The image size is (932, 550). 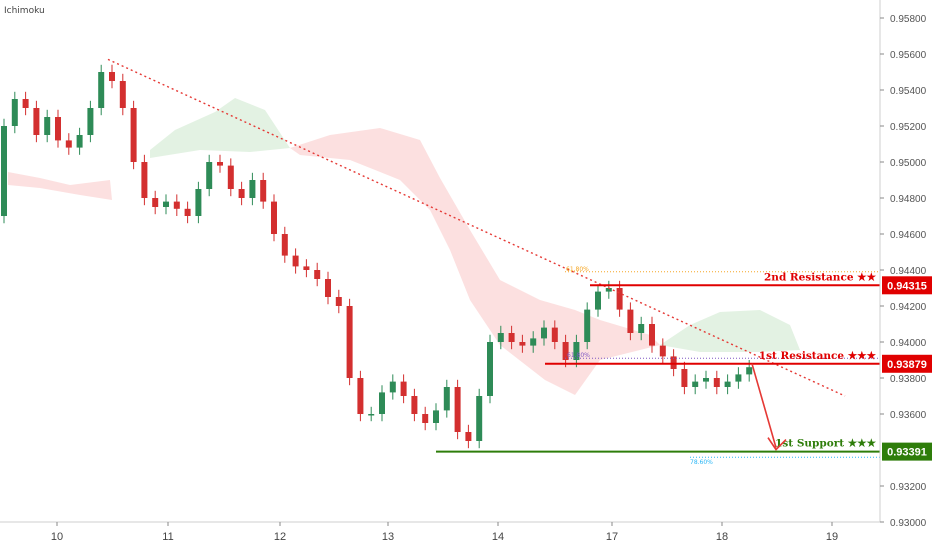 I want to click on time-tick-label: 11, so click(x=167, y=537).